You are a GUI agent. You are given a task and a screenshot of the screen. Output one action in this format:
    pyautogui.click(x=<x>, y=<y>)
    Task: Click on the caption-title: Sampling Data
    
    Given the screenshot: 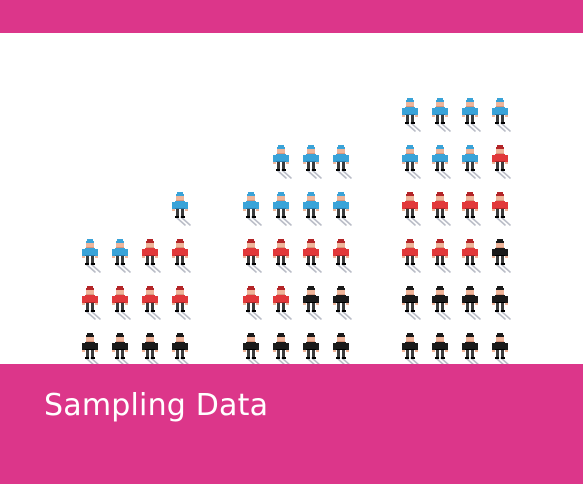 What is the action you would take?
    pyautogui.click(x=156, y=405)
    